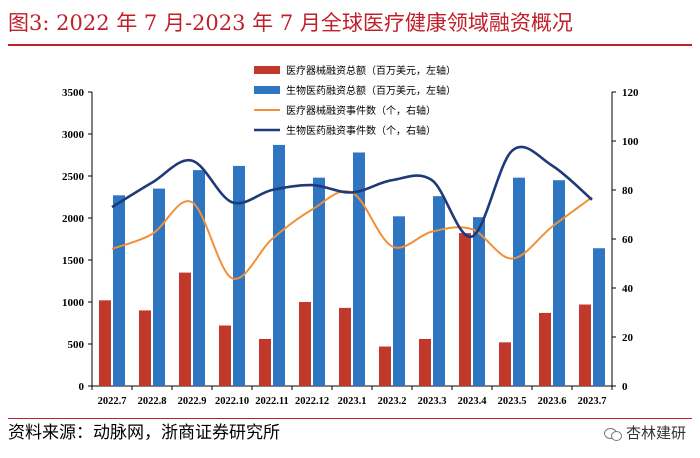 This screenshot has width=700, height=458. I want to click on wechat-icon, so click(612, 433).